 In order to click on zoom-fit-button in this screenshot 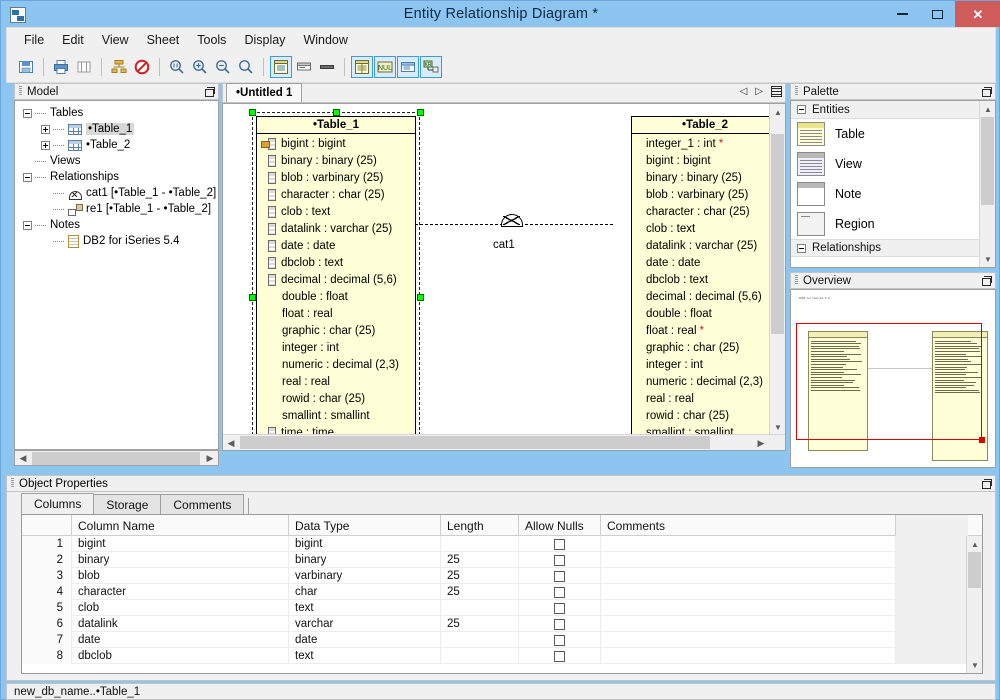, I will do `click(246, 67)`.